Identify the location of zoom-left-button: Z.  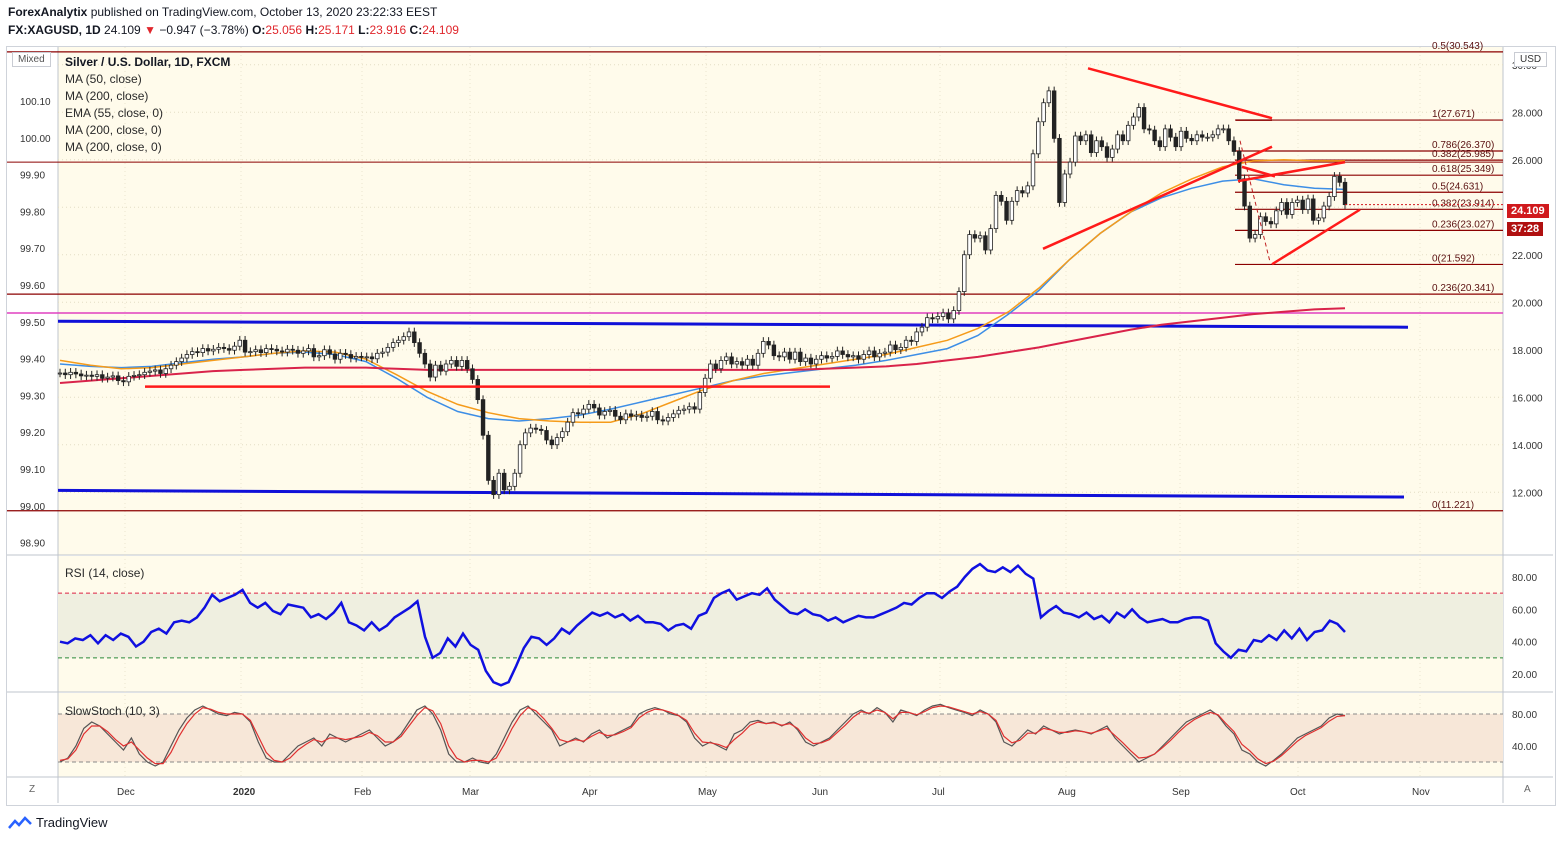
(32, 789).